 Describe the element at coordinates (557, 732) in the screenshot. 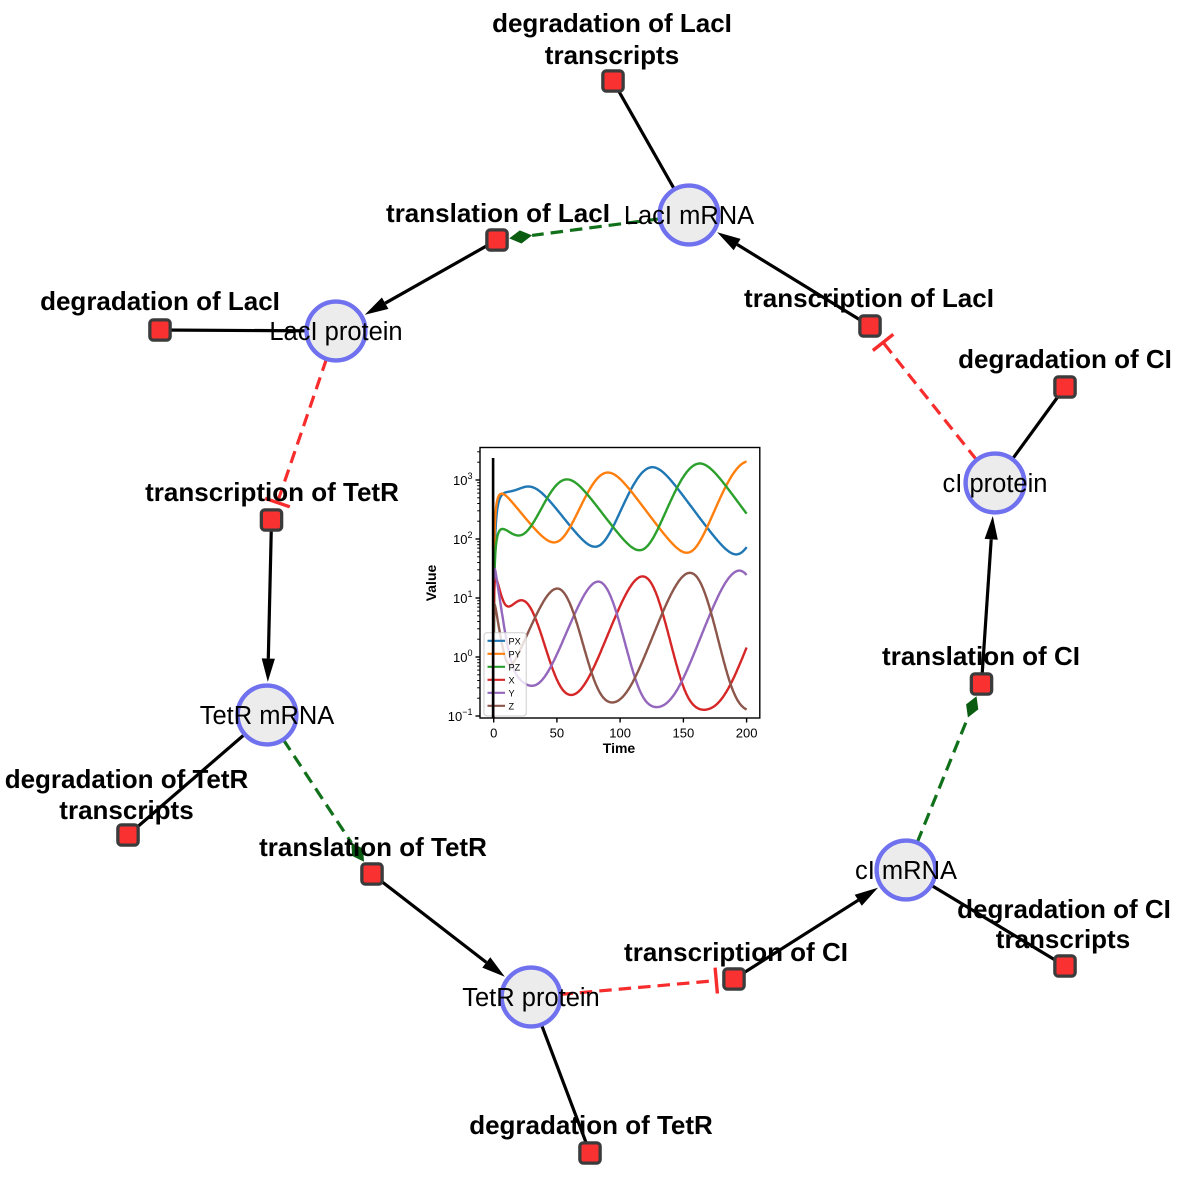

I see `svg-text: 50` at that location.